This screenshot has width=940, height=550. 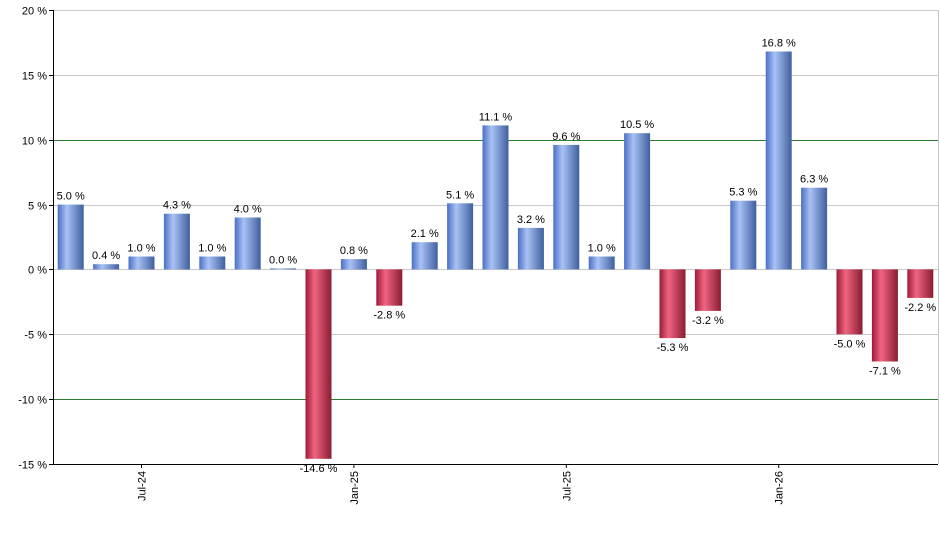 I want to click on data-label: 0.4 %, so click(x=106, y=256).